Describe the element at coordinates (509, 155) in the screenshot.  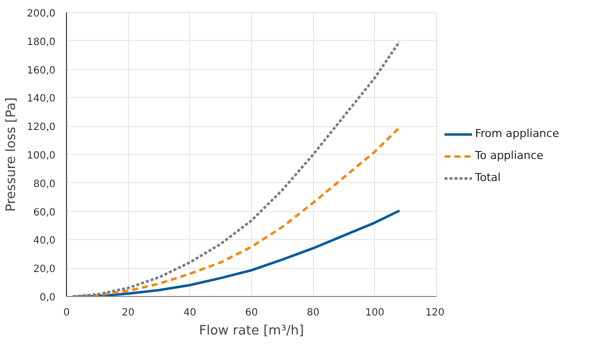
I see `legend-label: To appliance` at that location.